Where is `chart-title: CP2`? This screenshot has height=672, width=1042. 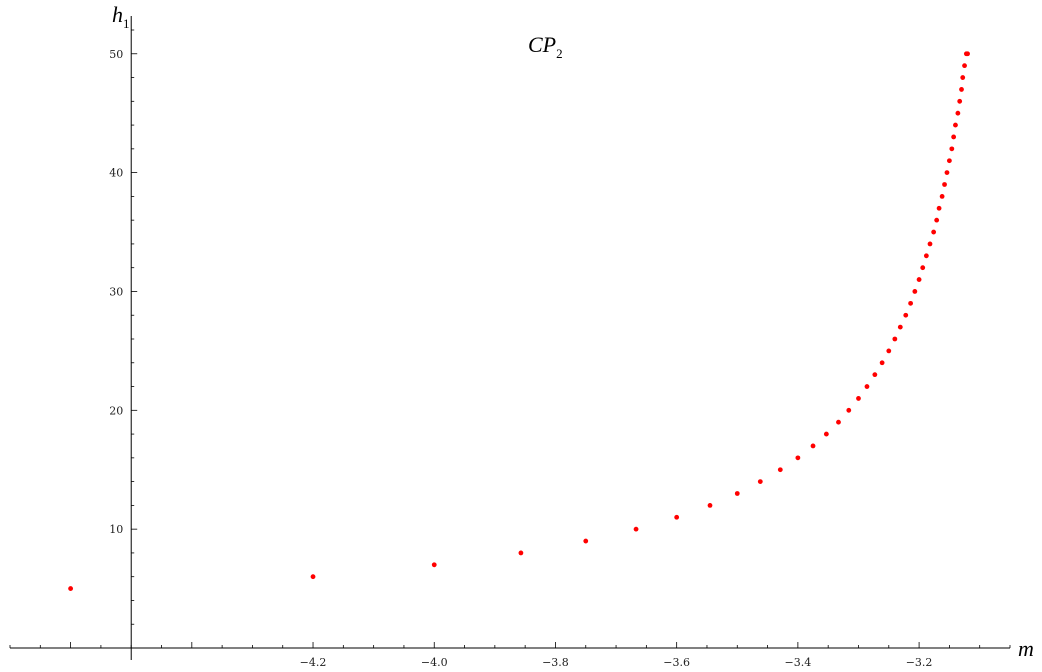
chart-title: CP2 is located at coordinates (545, 46).